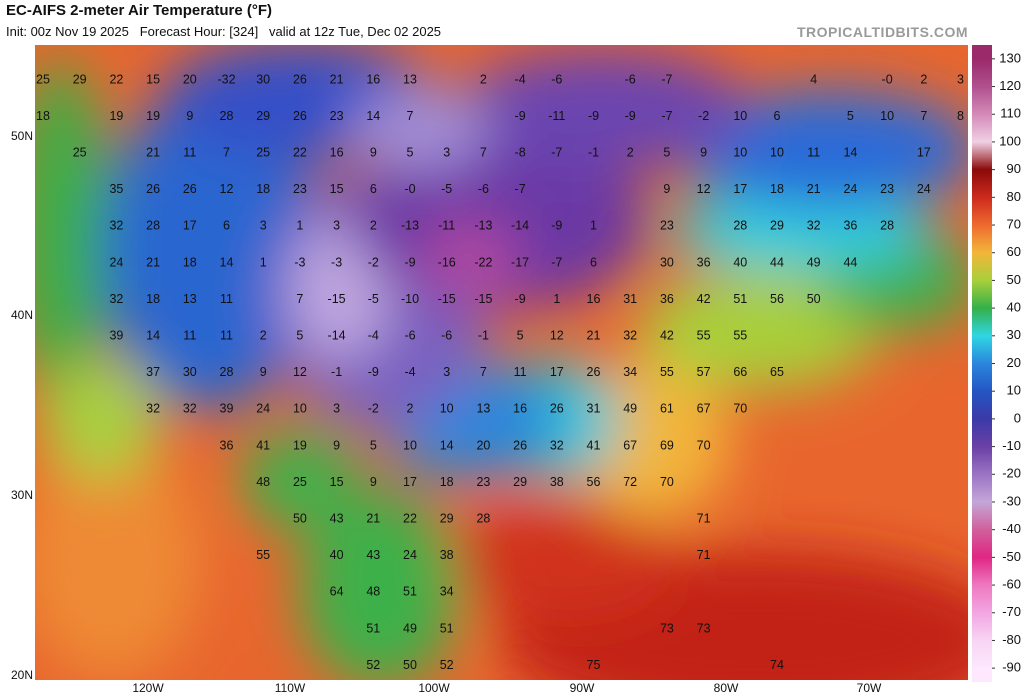  What do you see at coordinates (1014, 223) in the screenshot?
I see `colorbar-label: 70` at bounding box center [1014, 223].